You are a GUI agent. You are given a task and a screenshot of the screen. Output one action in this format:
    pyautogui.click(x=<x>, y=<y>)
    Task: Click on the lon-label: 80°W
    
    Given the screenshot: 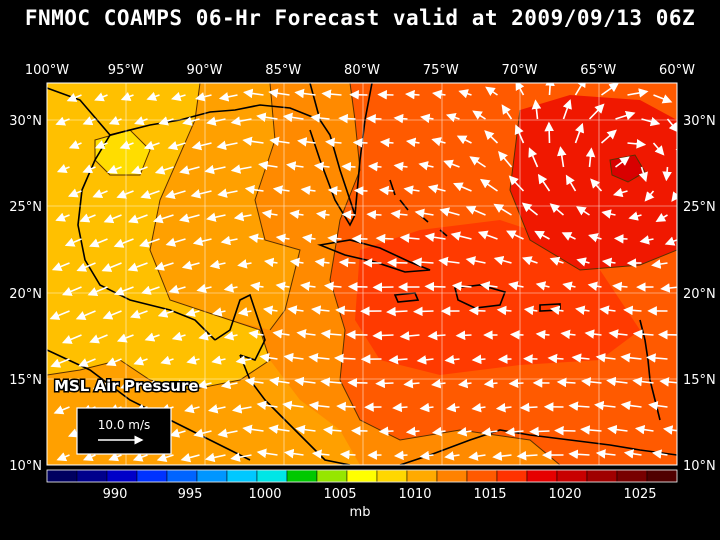 What is the action you would take?
    pyautogui.click(x=362, y=70)
    